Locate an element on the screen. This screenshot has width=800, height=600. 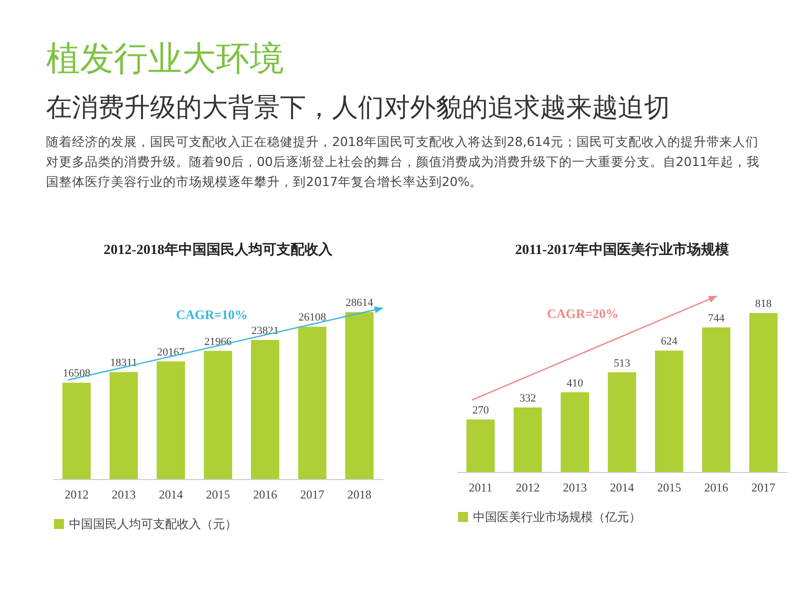
data-label: 16508 is located at coordinates (76, 374).